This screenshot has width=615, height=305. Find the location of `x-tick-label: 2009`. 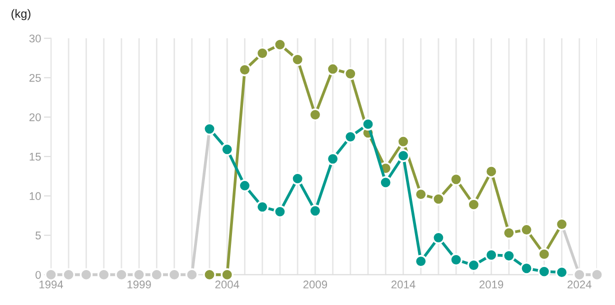

x-tick-label: 2009 is located at coordinates (315, 284).